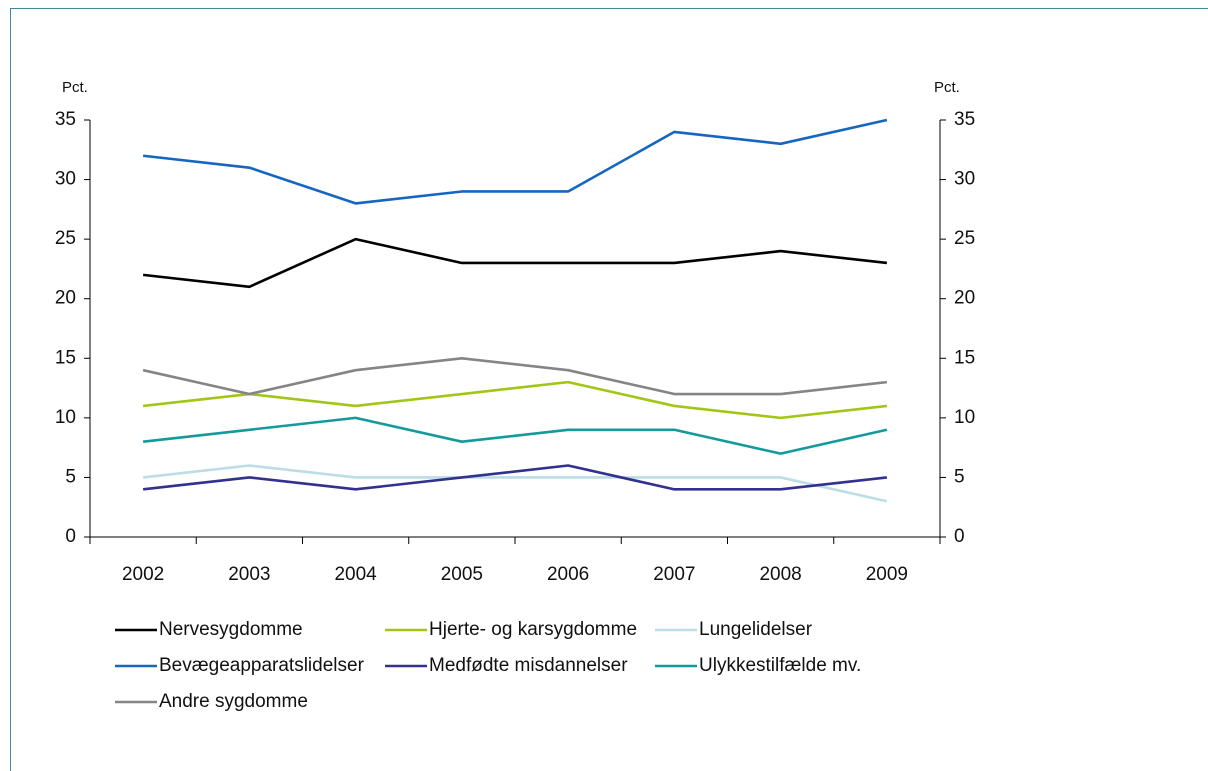 Image resolution: width=1208 pixels, height=771 pixels. I want to click on y2-tick-label: 25, so click(964, 238).